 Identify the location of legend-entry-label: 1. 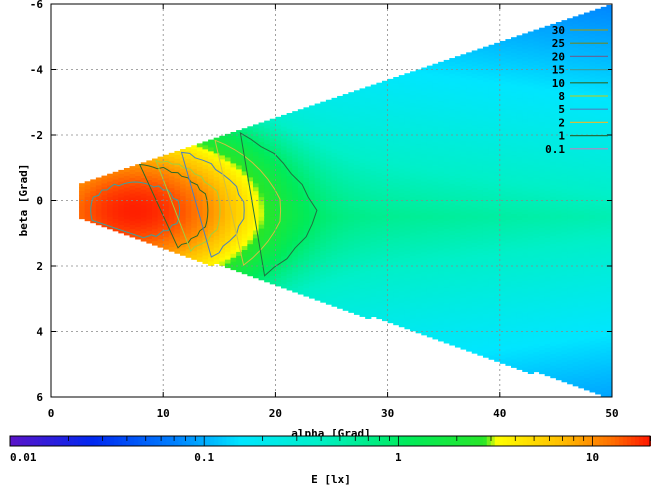
(561, 136).